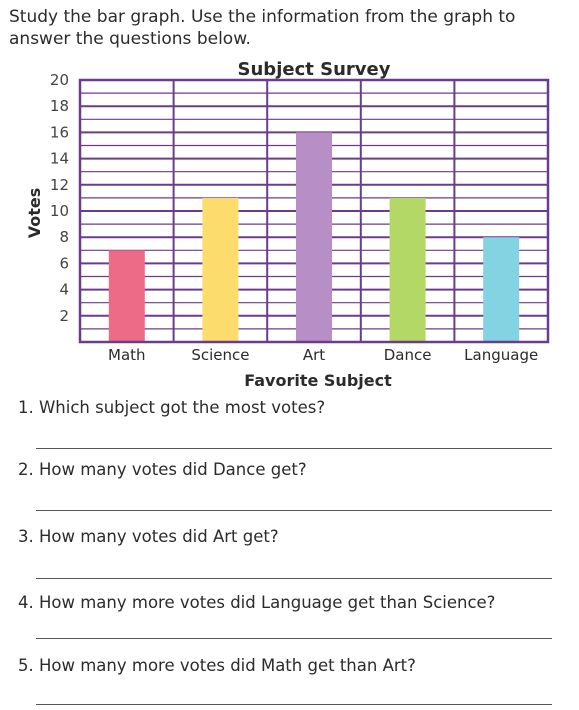 This screenshot has width=579, height=710. What do you see at coordinates (408, 355) in the screenshot?
I see `x-category-label: Dance` at bounding box center [408, 355].